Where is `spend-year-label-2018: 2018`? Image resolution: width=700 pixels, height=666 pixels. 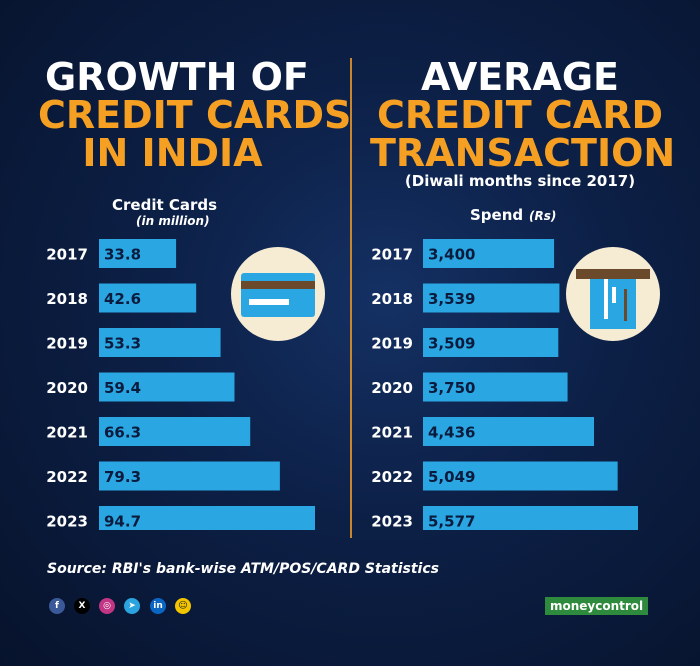 spend-year-label-2018: 2018 is located at coordinates (392, 299).